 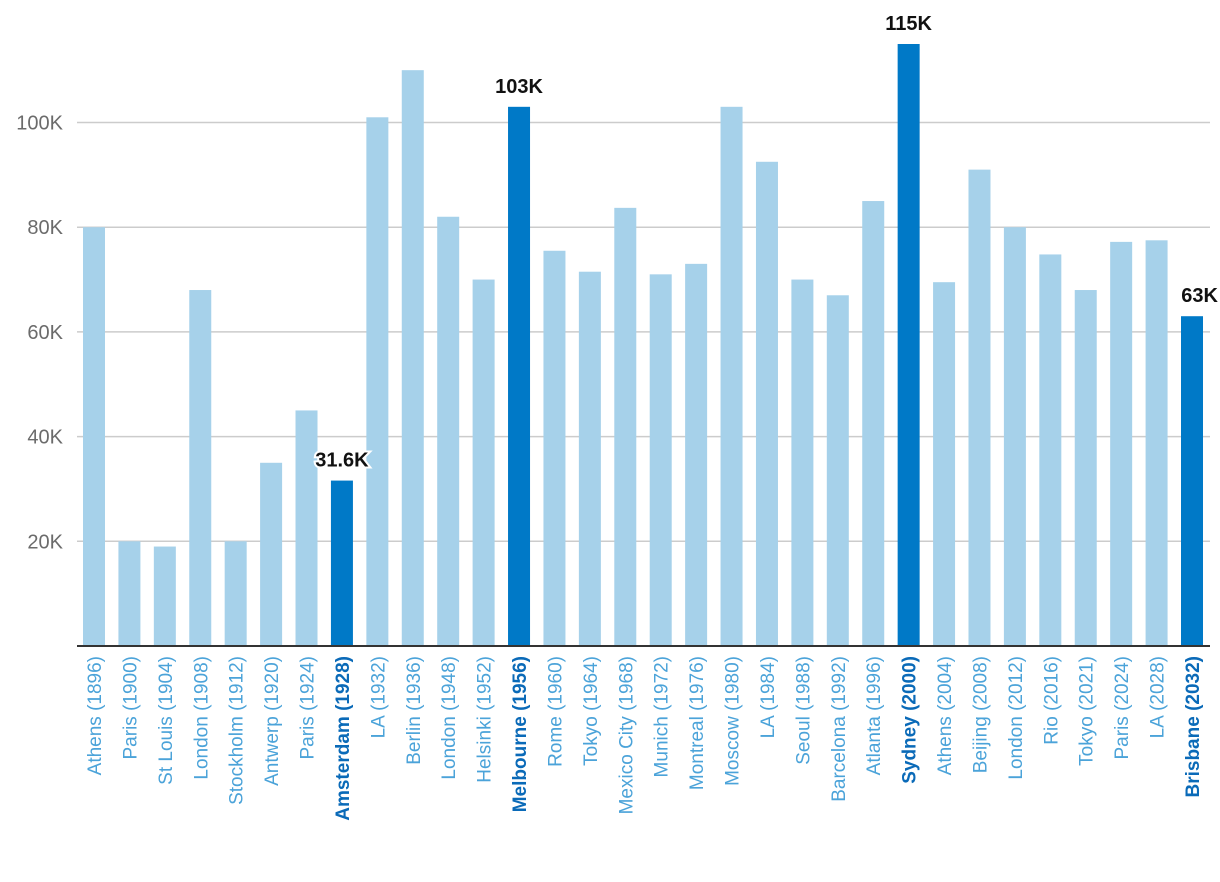 What do you see at coordinates (520, 734) in the screenshot?
I see `x-tick-label: Melbourne (1956)` at bounding box center [520, 734].